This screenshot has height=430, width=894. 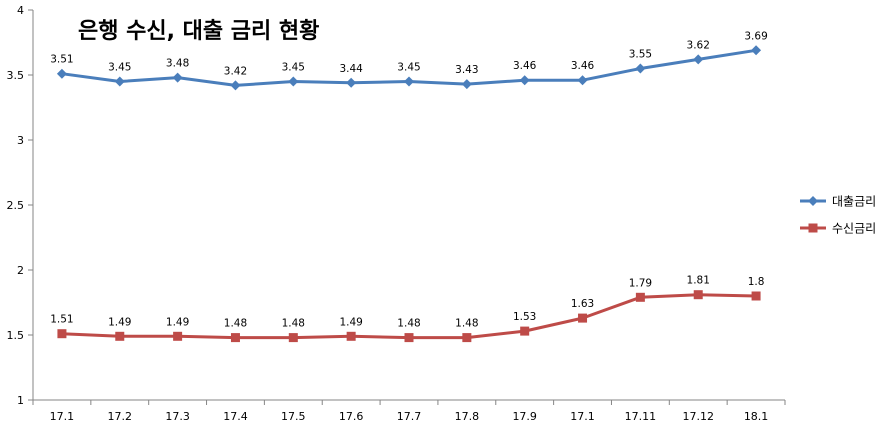 I want to click on legend-label: 수신금리, so click(x=854, y=229).